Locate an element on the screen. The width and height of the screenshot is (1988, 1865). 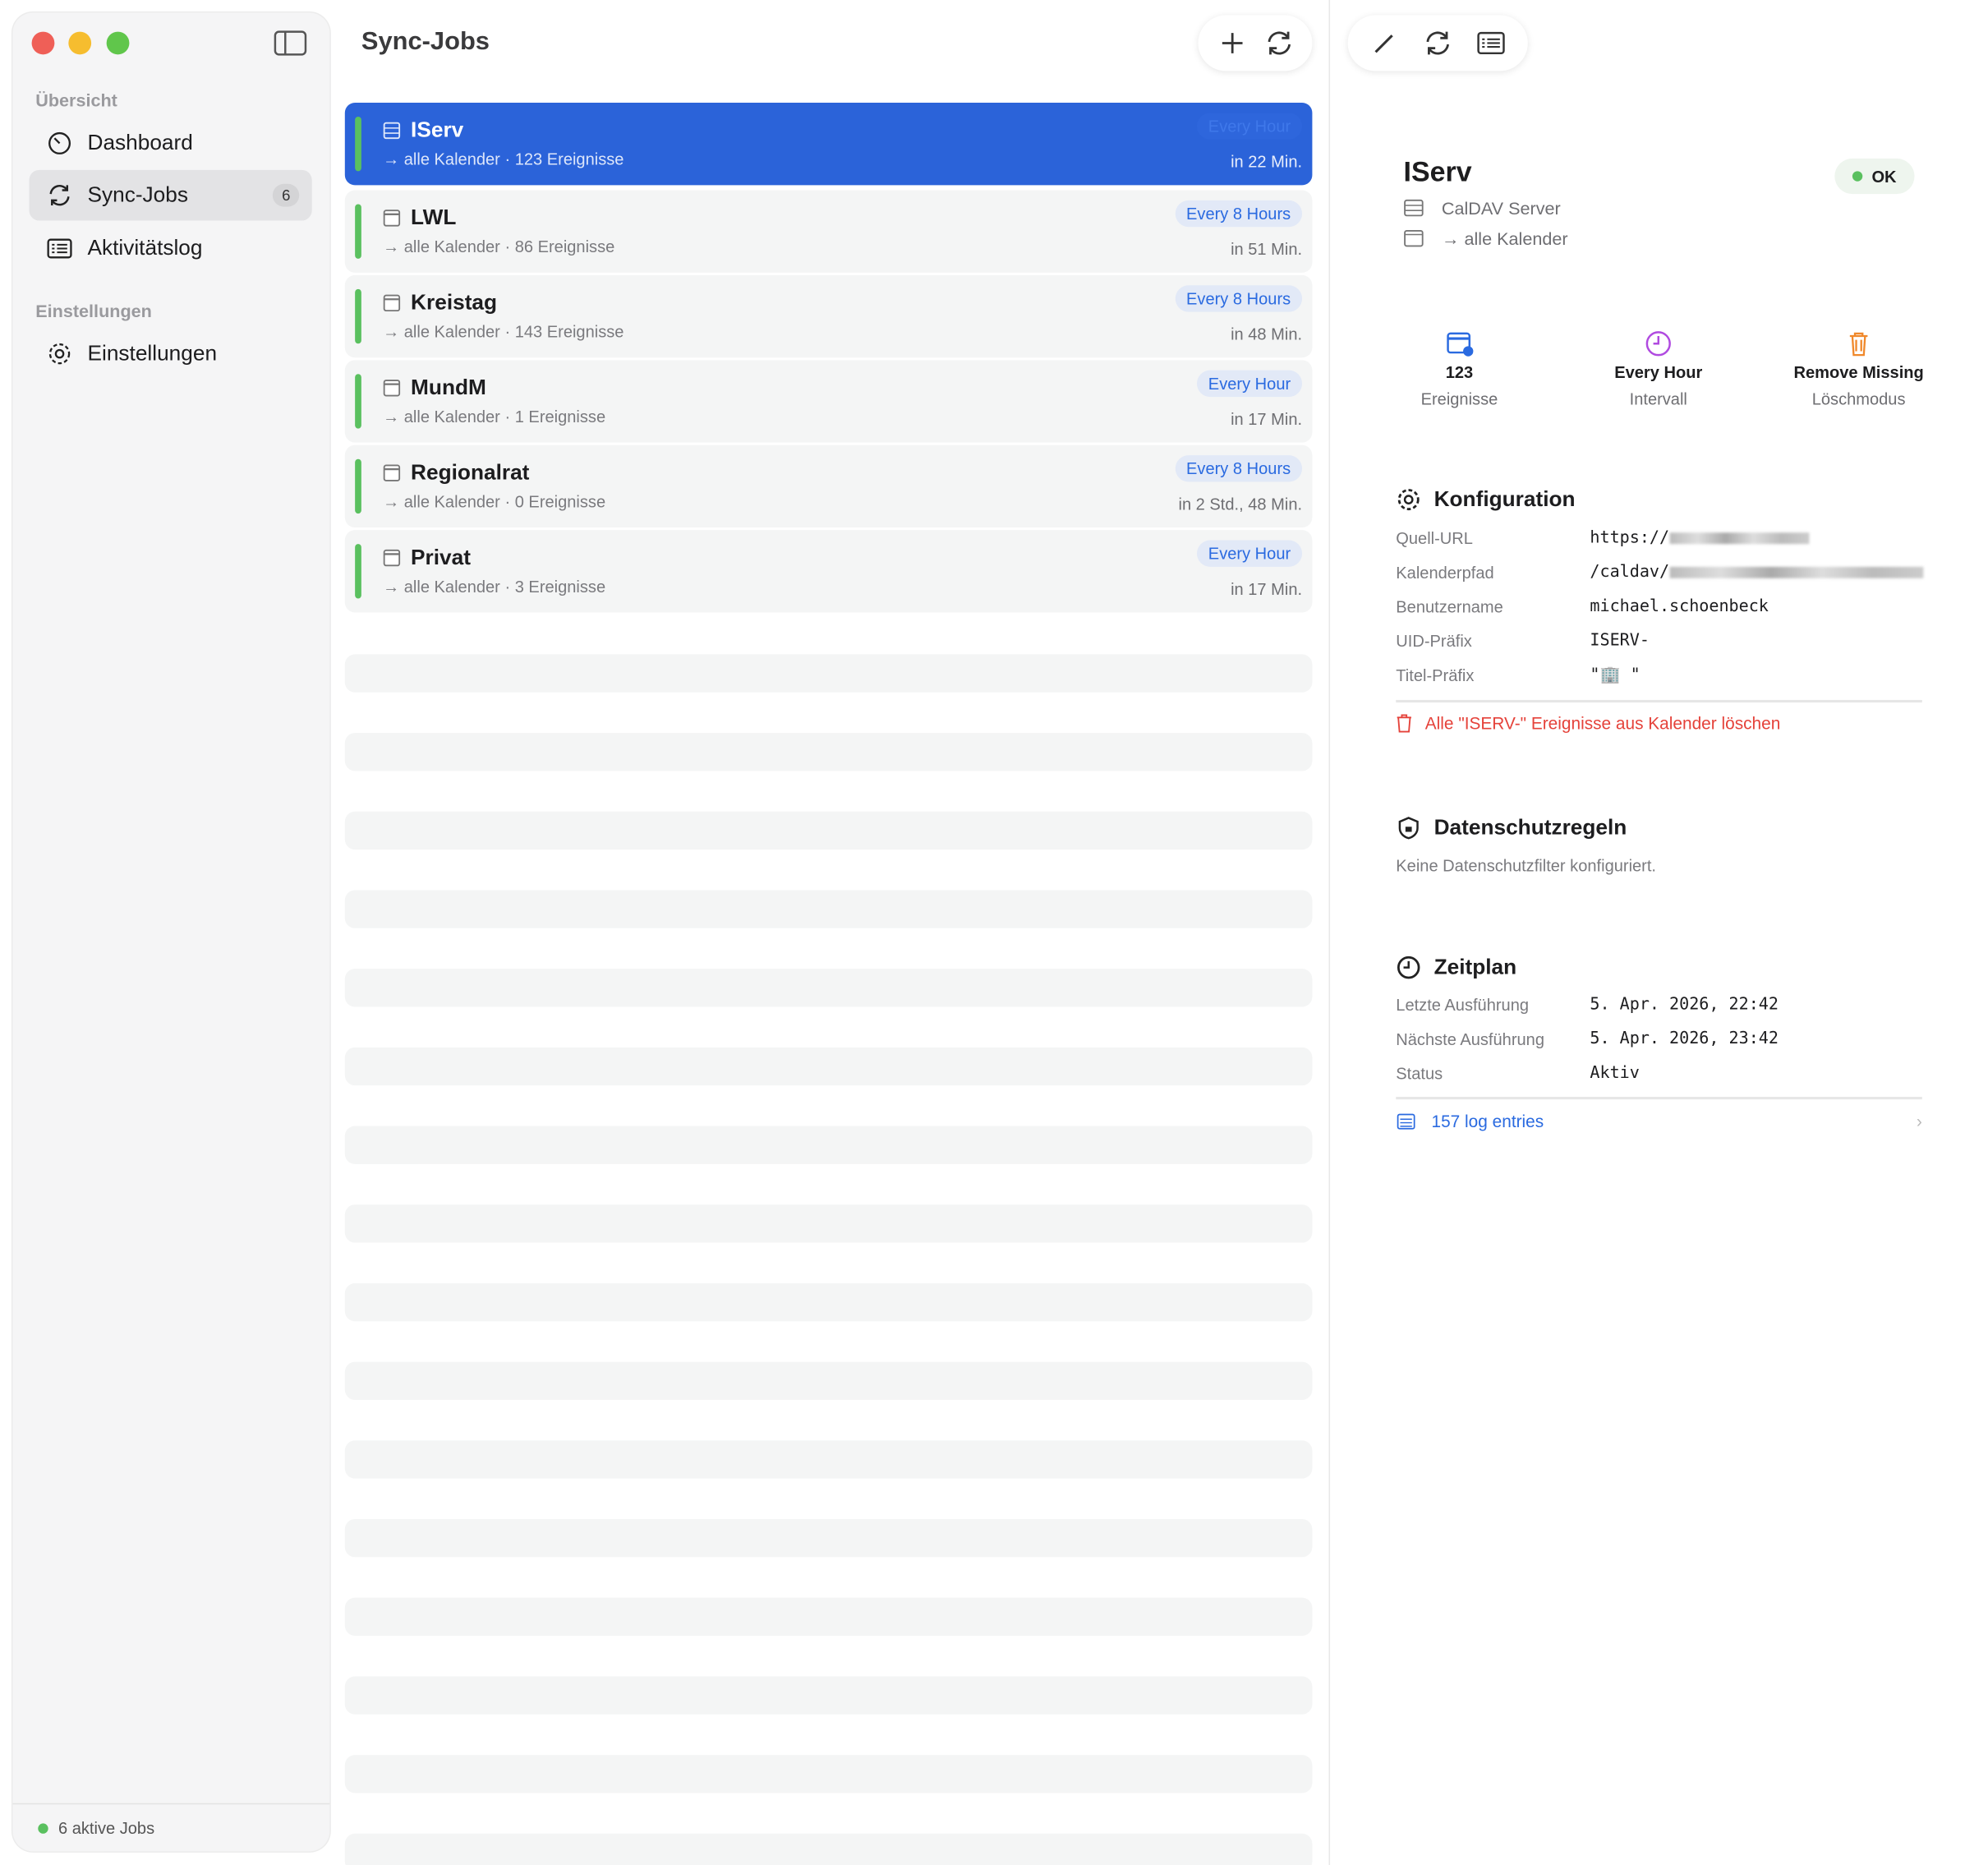
job-name-text: MundM is located at coordinates (448, 387).